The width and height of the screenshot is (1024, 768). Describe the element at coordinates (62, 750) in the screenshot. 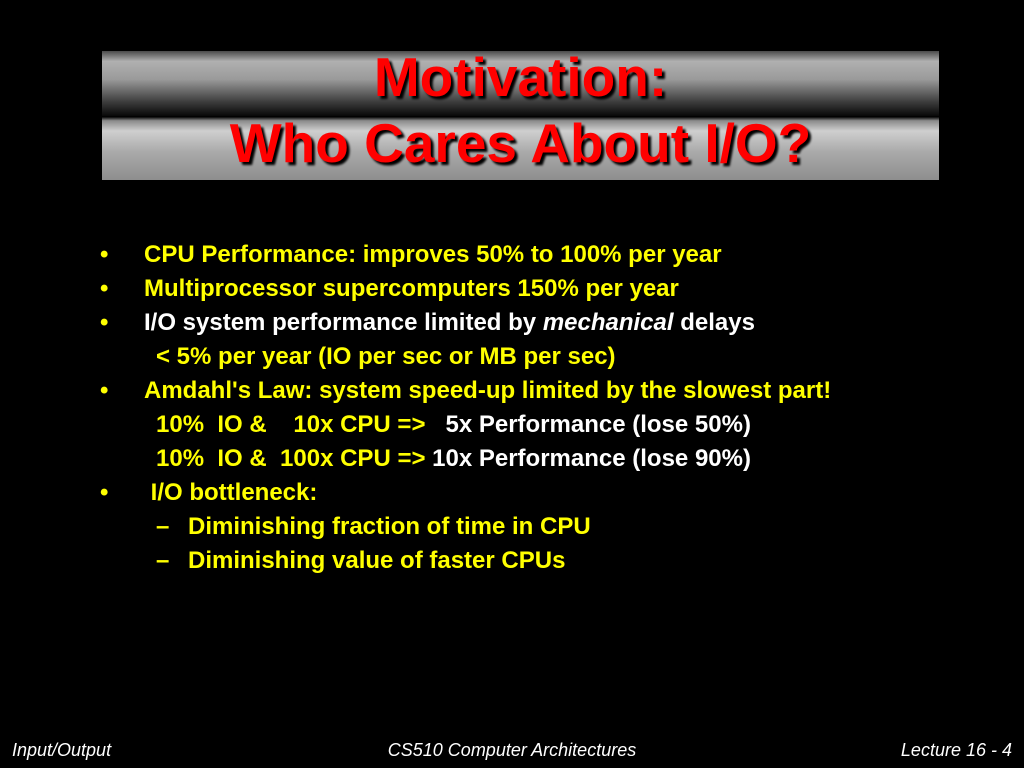

I see `footer-topic: Input/Output` at that location.